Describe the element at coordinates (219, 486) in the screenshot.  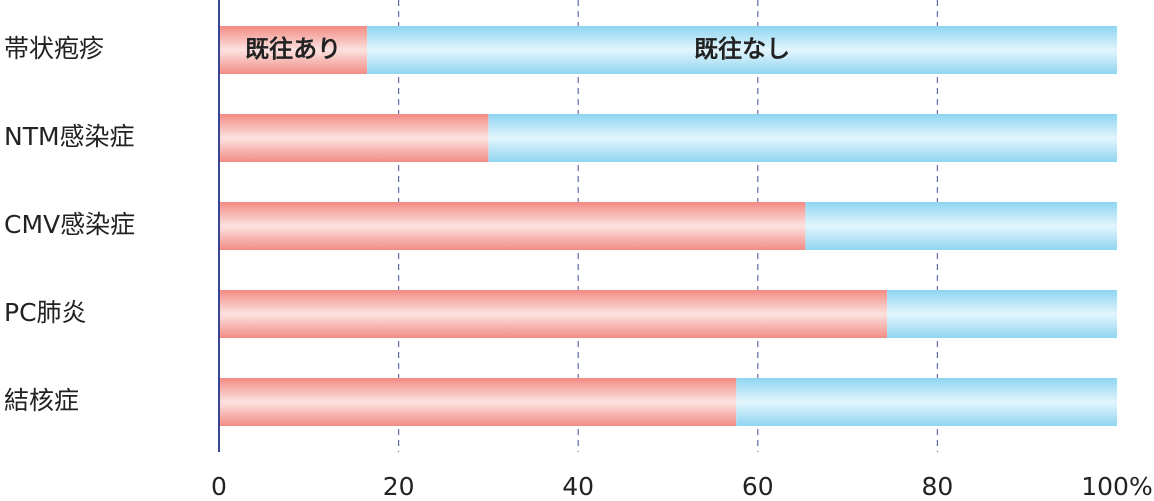
I see `x-tick-label: 0` at that location.